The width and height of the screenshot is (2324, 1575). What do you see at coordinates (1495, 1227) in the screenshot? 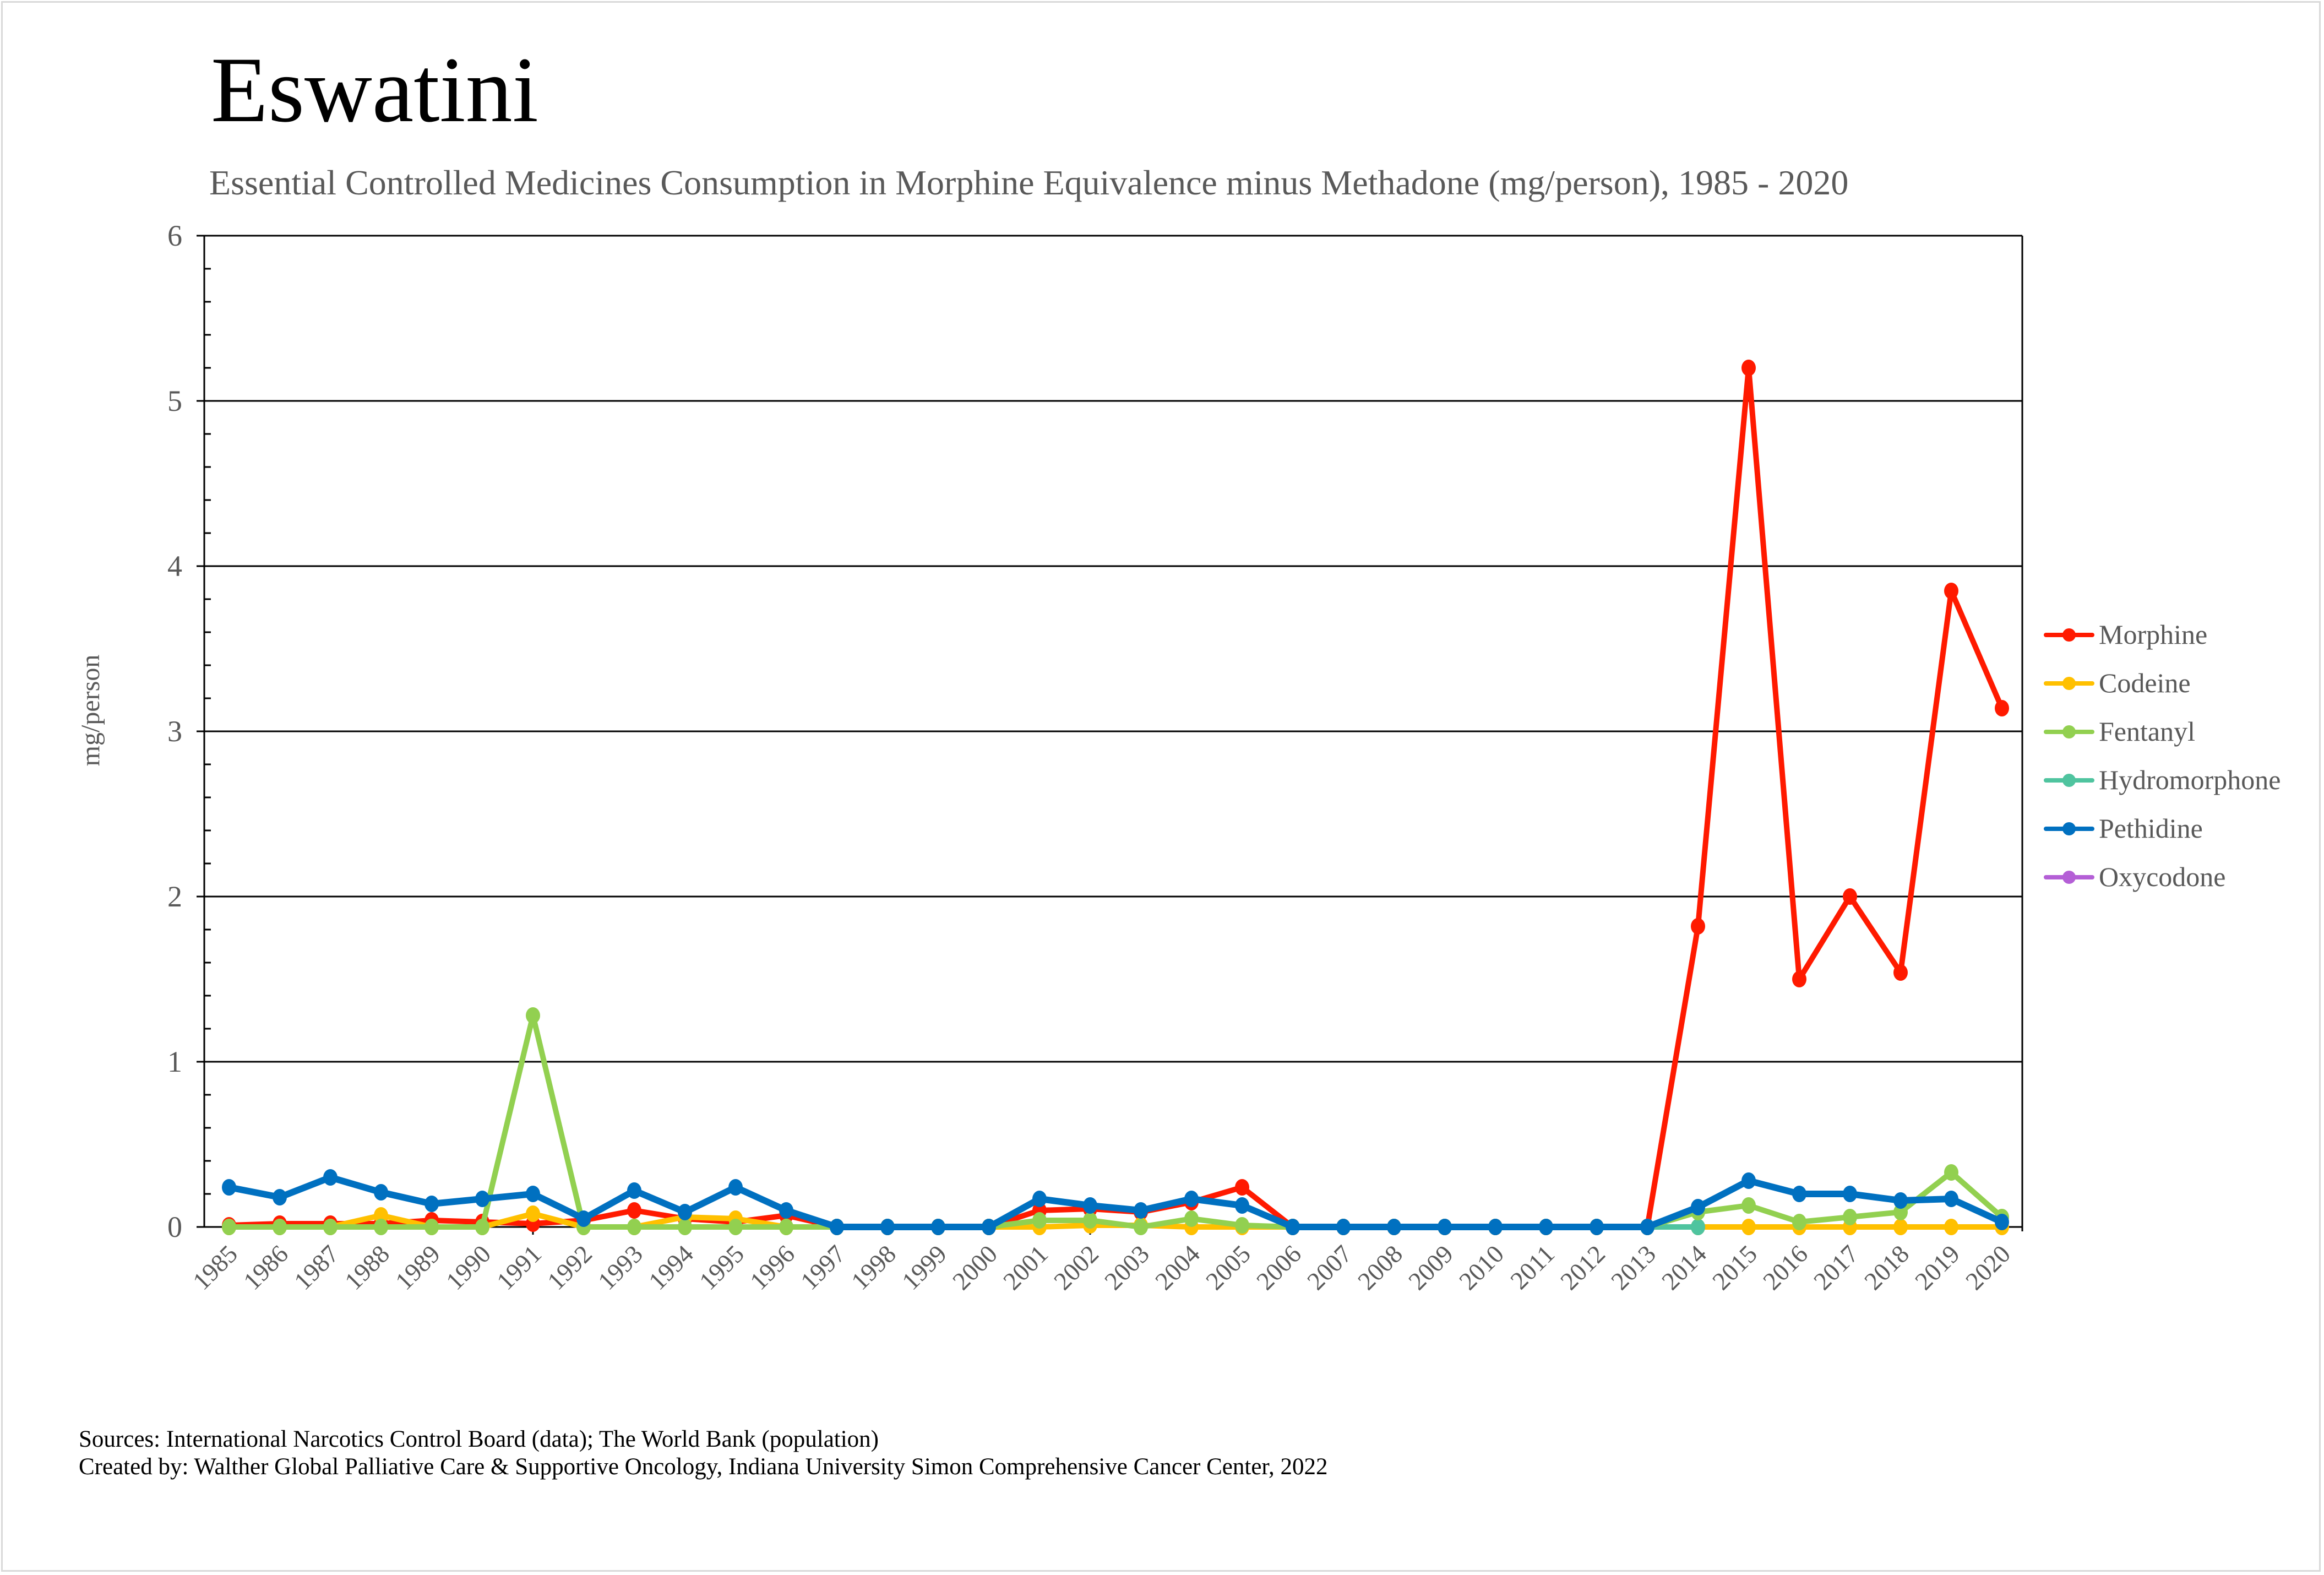
I see `pethidine-point-2010` at bounding box center [1495, 1227].